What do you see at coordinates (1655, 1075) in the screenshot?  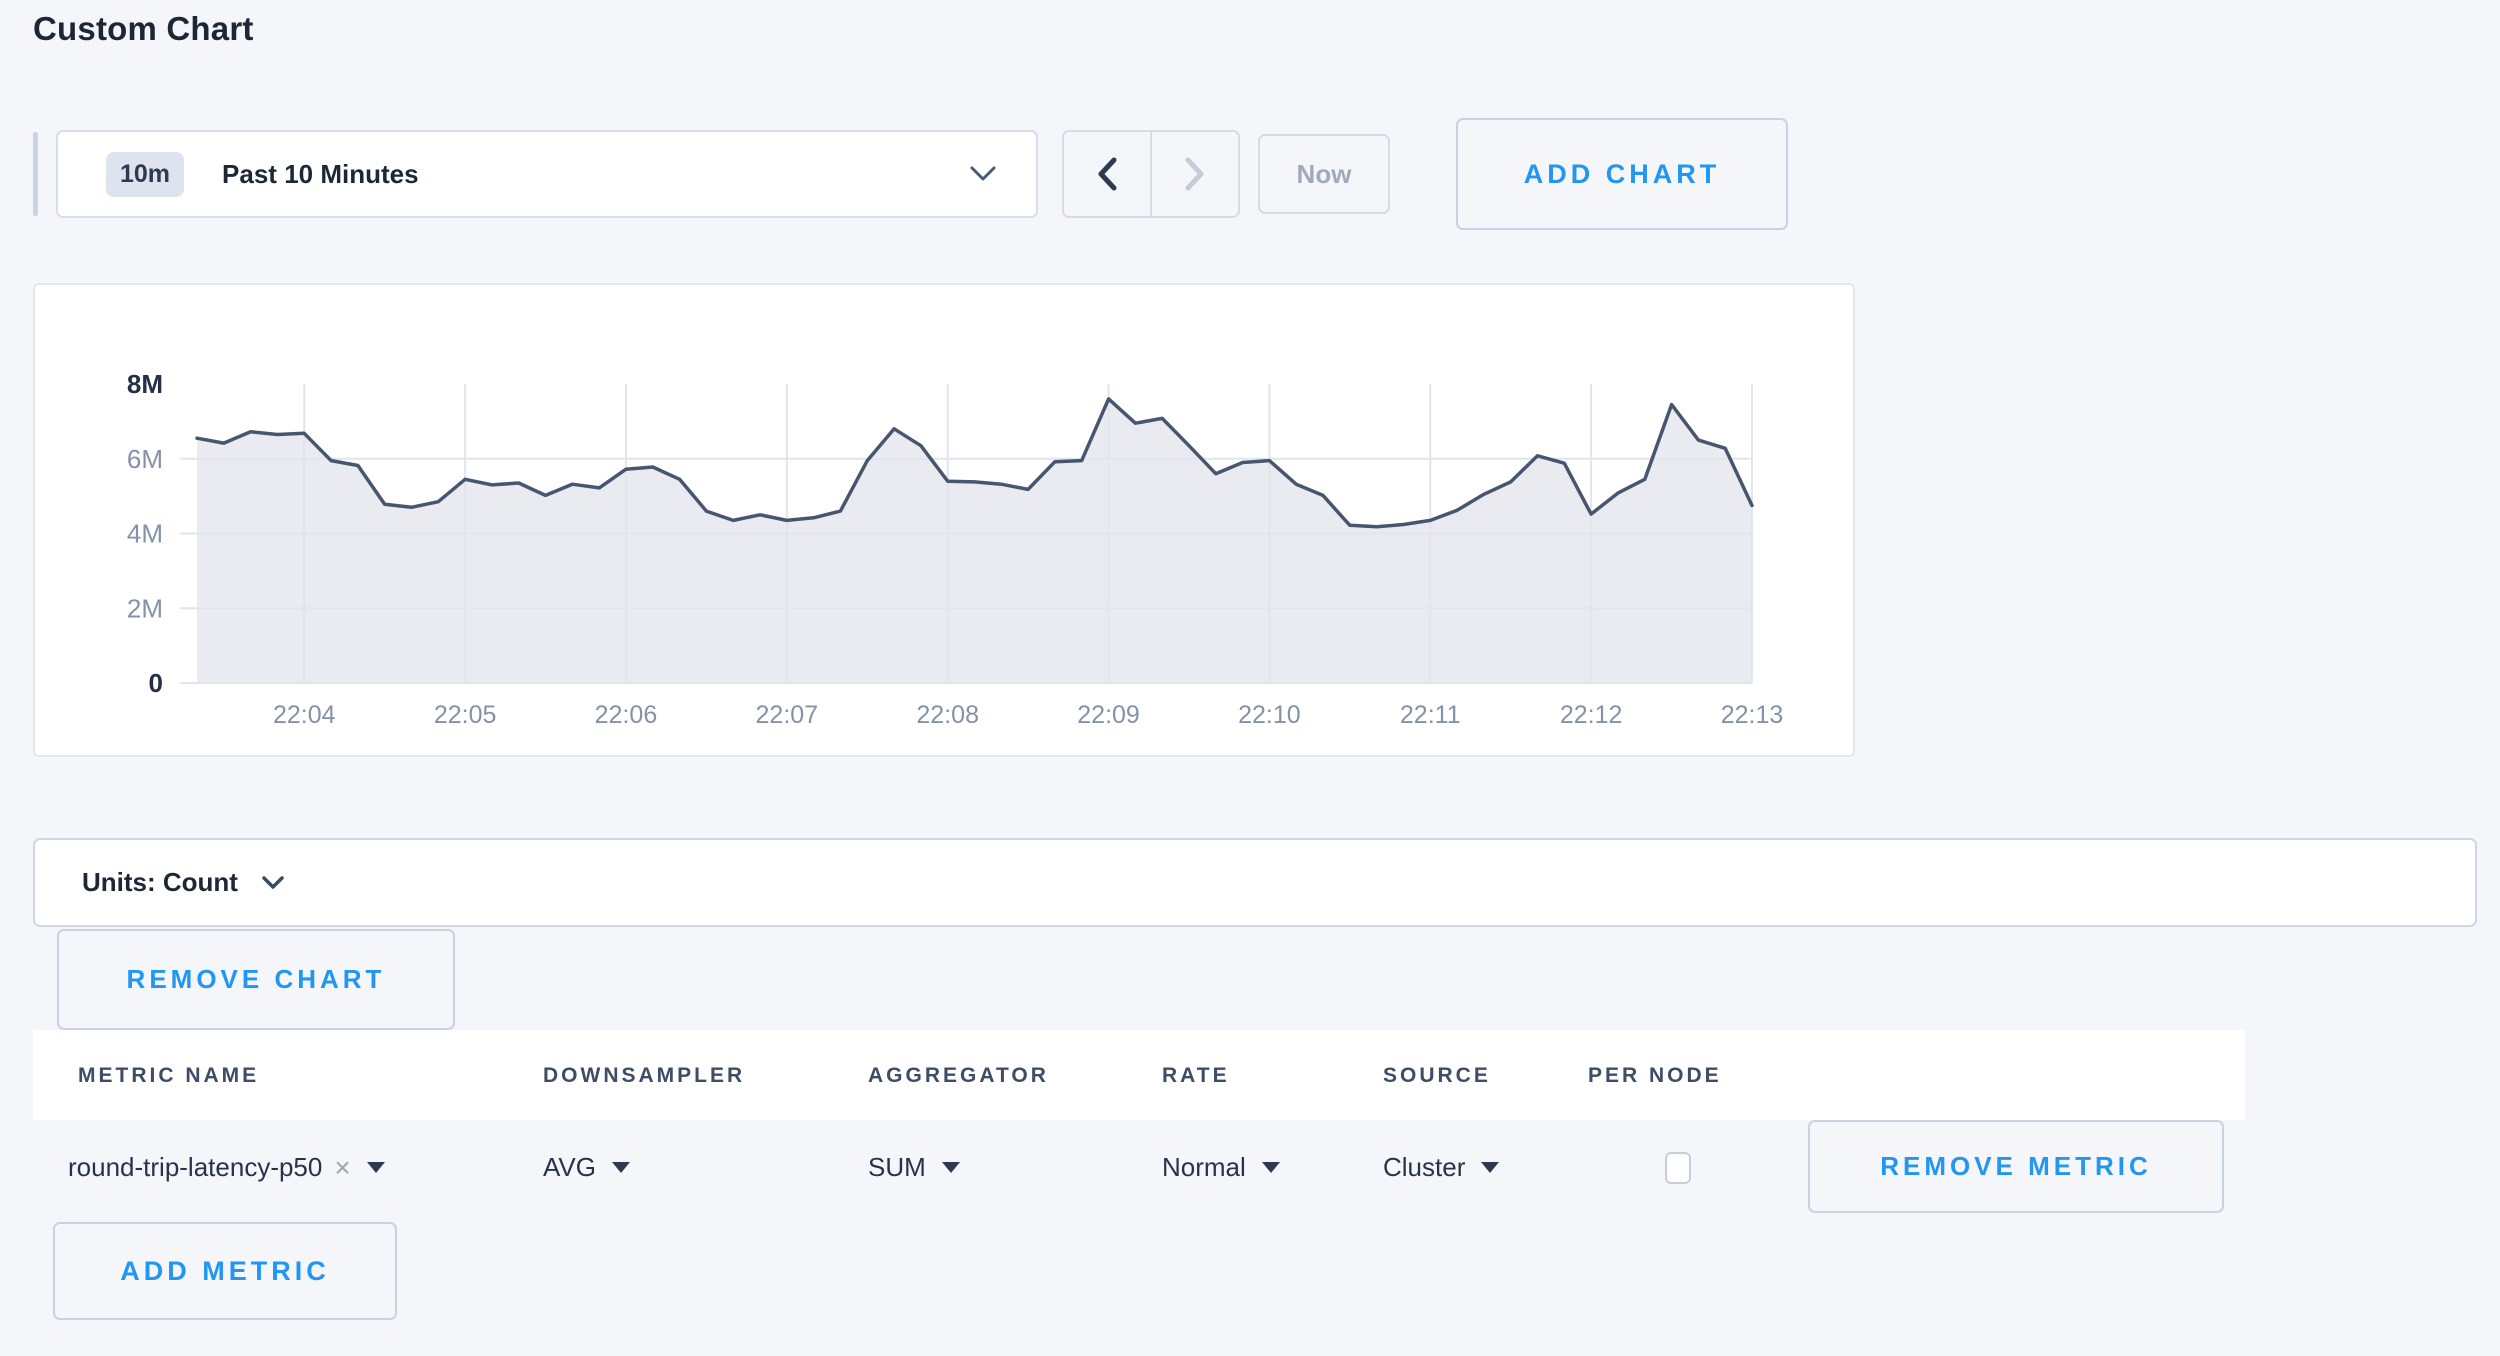 I see `column-header-per-node: PER NODE` at bounding box center [1655, 1075].